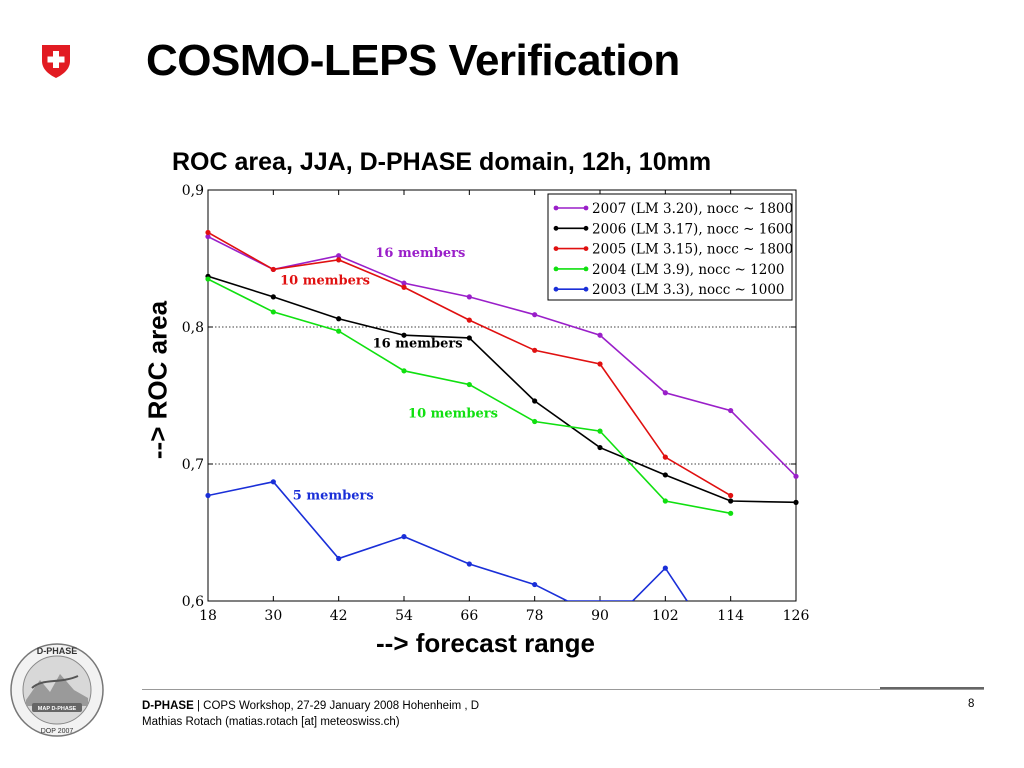  Describe the element at coordinates (563, 689) in the screenshot. I see `footer-divider` at that location.